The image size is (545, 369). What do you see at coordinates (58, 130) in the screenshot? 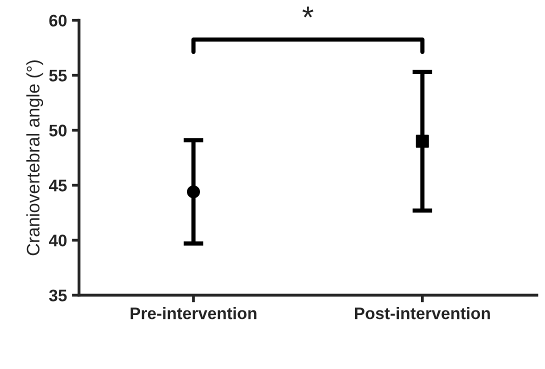
I see `y-tick-label: 50` at bounding box center [58, 130].